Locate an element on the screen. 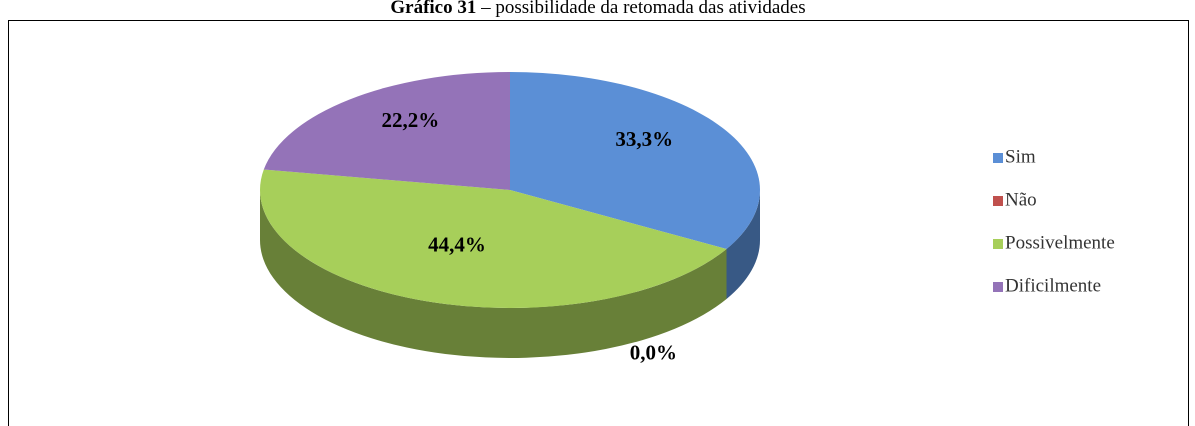  legend-label: Dificilmente is located at coordinates (1053, 285).